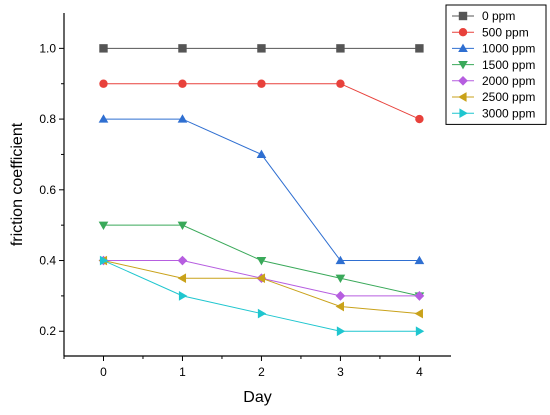  I want to click on series-3000-ppm, so click(262, 296).